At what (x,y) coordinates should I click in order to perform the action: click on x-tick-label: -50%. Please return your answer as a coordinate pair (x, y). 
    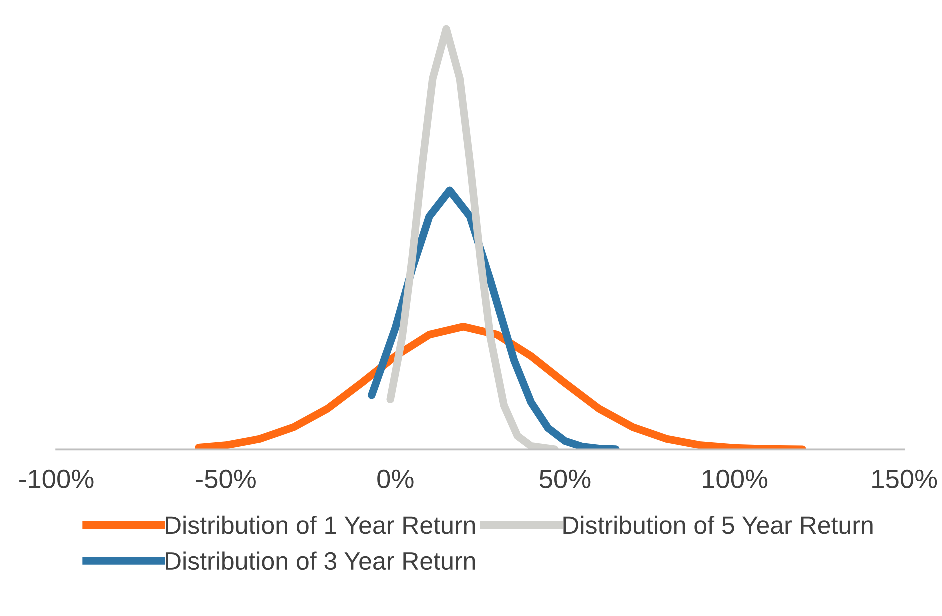
    Looking at the image, I should click on (226, 479).